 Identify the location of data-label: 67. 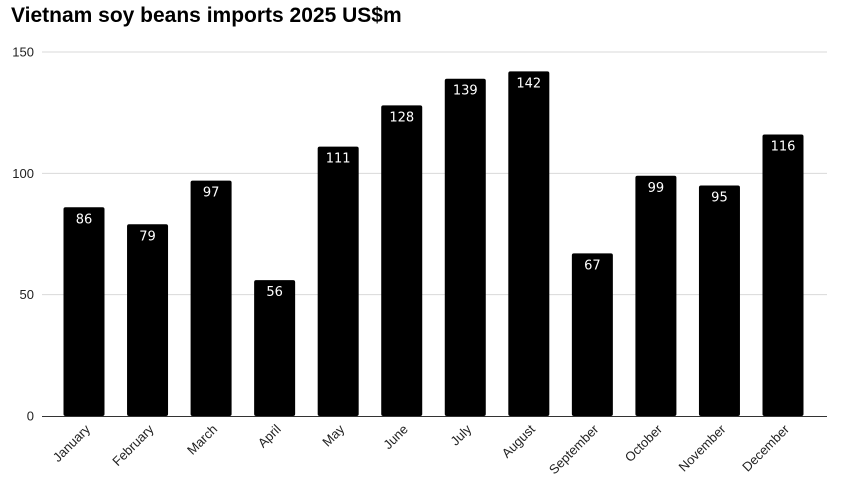
(592, 265).